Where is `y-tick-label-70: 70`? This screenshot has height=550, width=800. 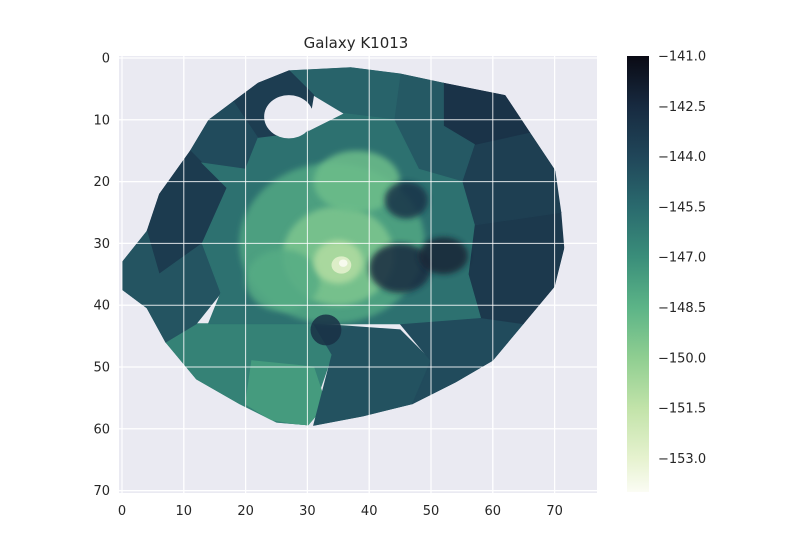 y-tick-label-70: 70 is located at coordinates (101, 491).